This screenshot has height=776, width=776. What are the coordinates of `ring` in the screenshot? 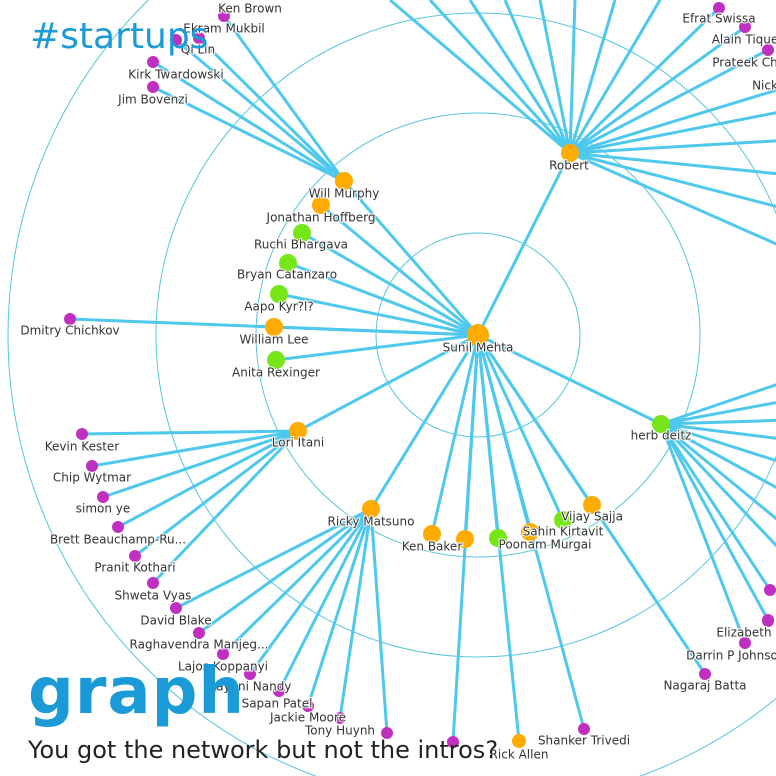 It's located at (478, 335).